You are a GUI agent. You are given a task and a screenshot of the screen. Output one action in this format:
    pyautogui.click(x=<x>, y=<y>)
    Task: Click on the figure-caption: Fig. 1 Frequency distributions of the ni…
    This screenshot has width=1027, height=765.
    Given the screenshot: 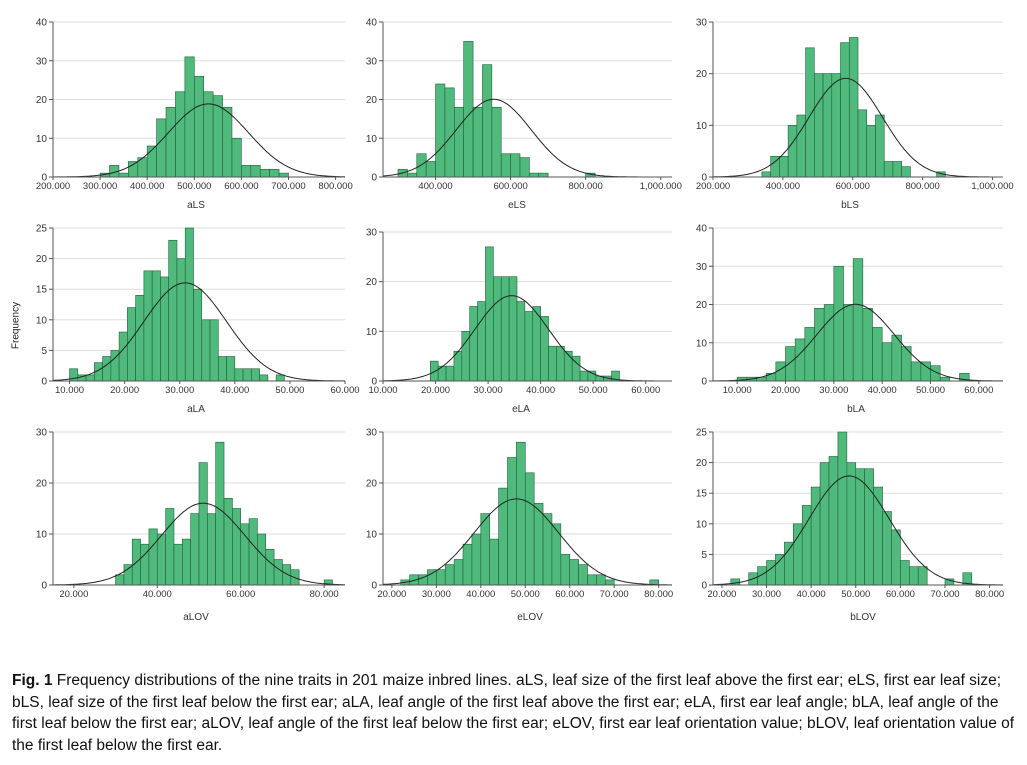 What is the action you would take?
    pyautogui.click(x=514, y=713)
    